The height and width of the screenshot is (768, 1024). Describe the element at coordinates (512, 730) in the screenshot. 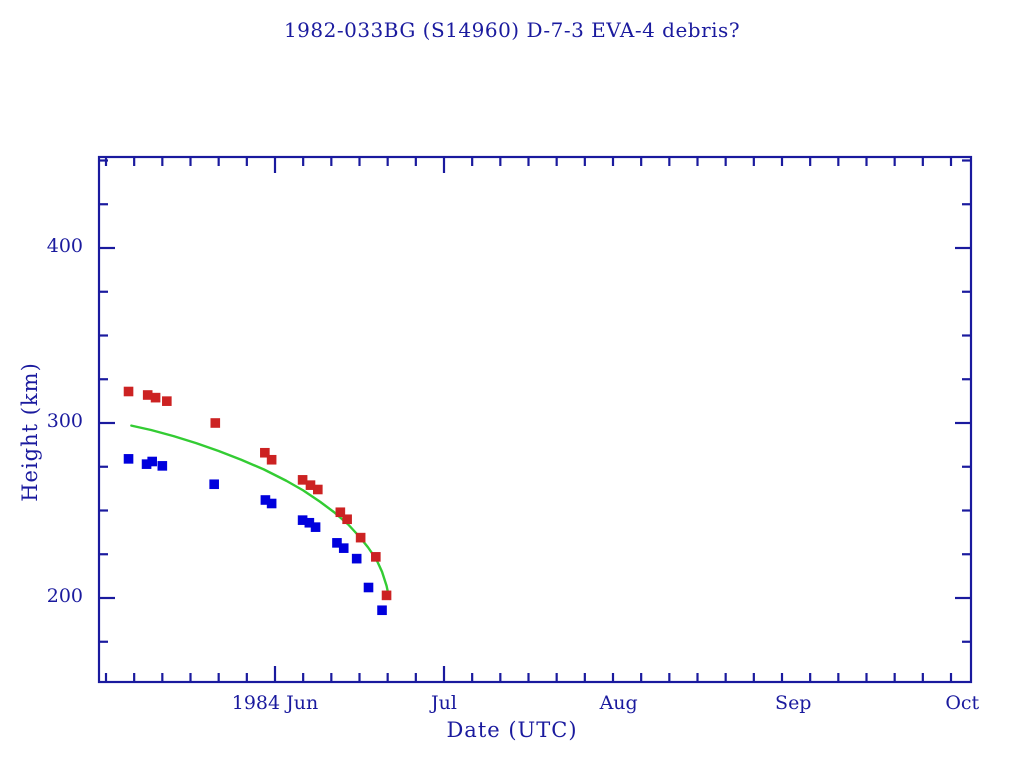

I see `x-axis-label: Date (UTC)` at that location.